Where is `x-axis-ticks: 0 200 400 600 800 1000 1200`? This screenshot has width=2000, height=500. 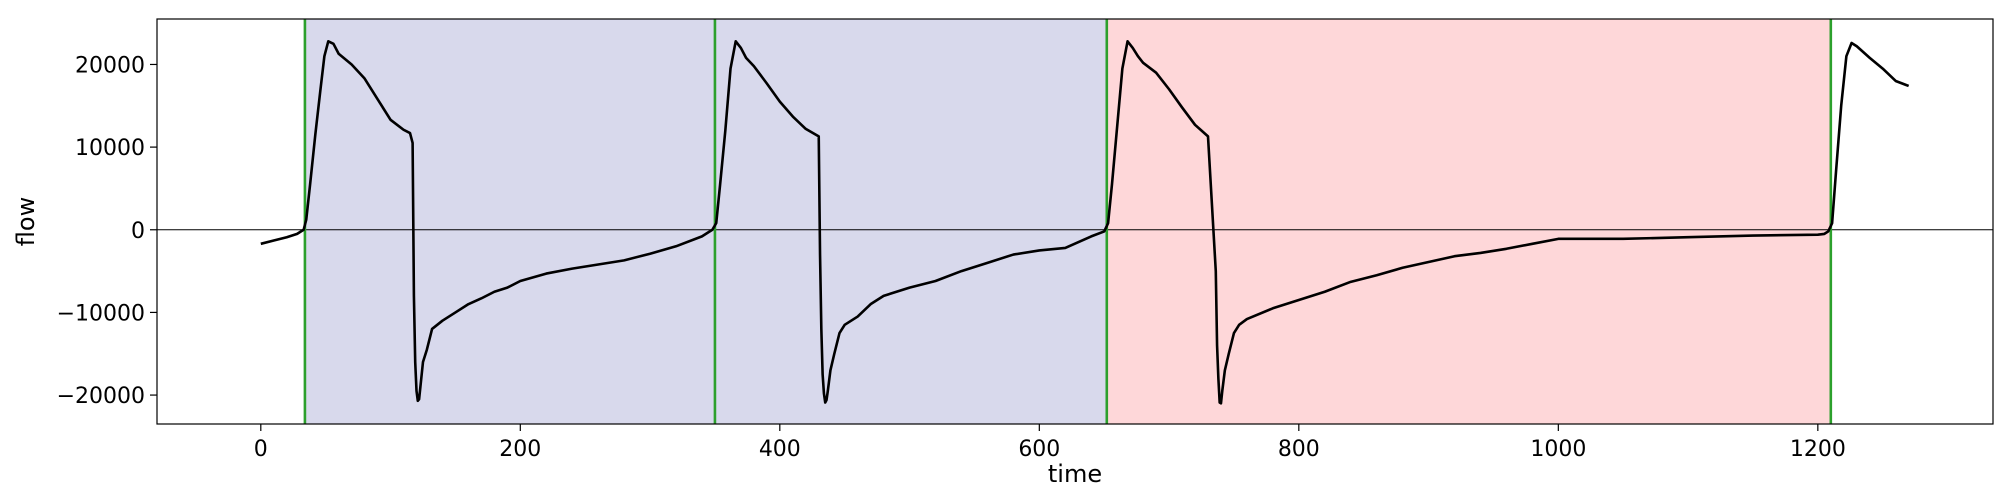 x-axis-ticks: 0 200 400 600 800 1000 1200 is located at coordinates (1050, 443).